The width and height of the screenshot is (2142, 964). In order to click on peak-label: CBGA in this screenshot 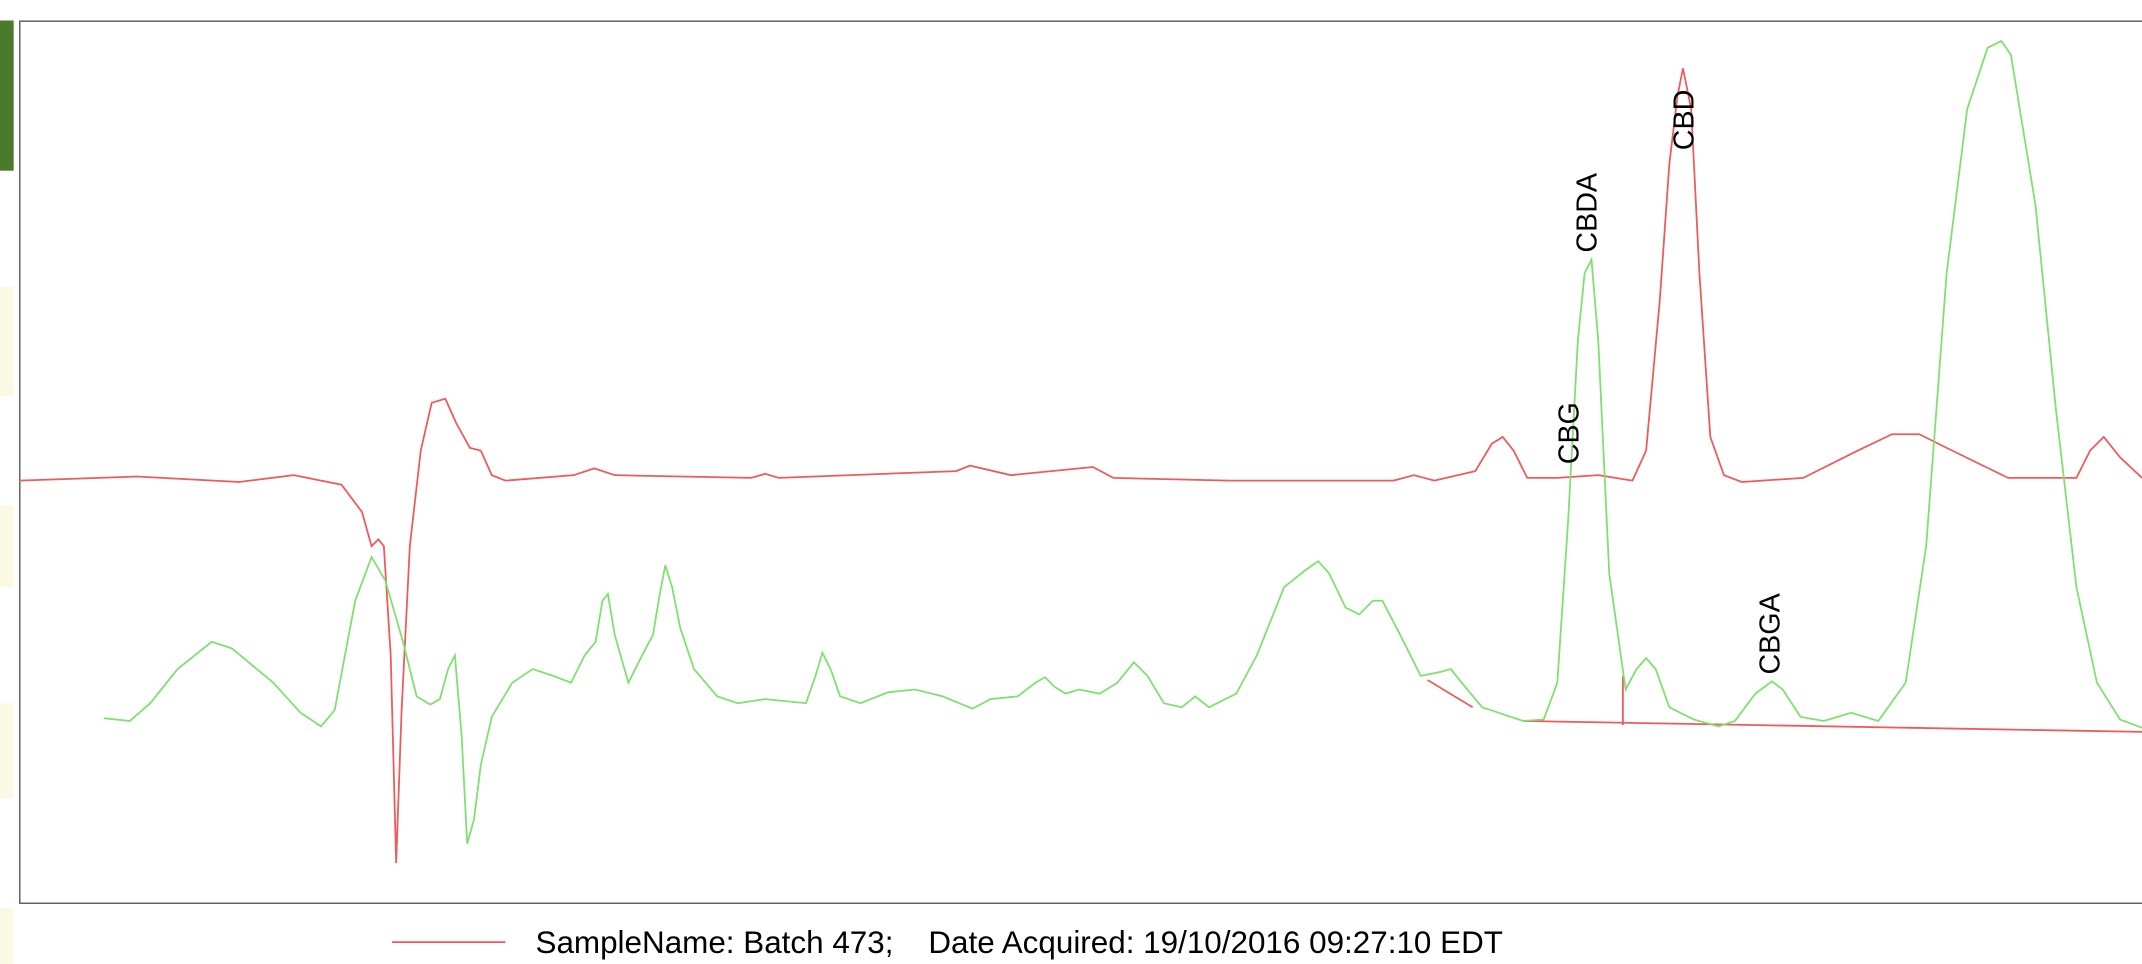, I will do `click(1770, 633)`.